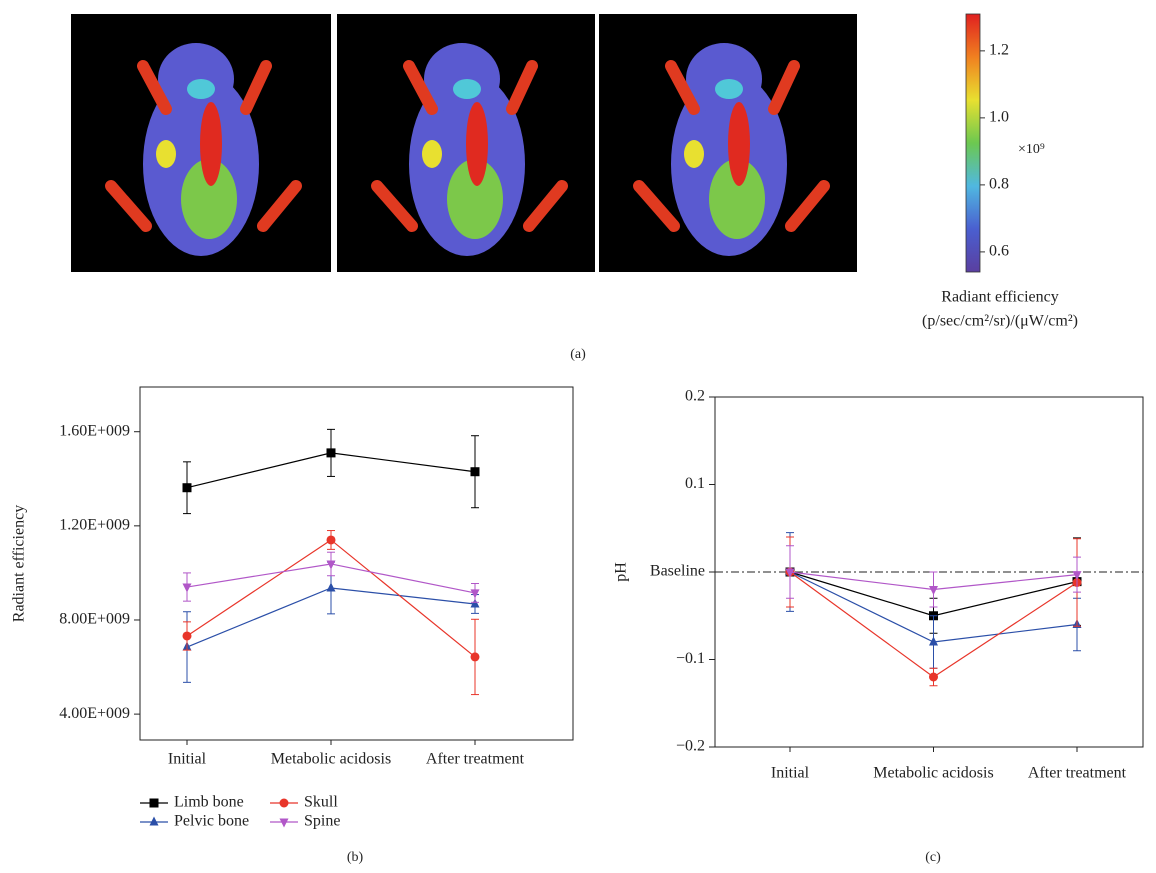  Describe the element at coordinates (999, 184) in the screenshot. I see `colorbar-tick-label: 0.8` at that location.